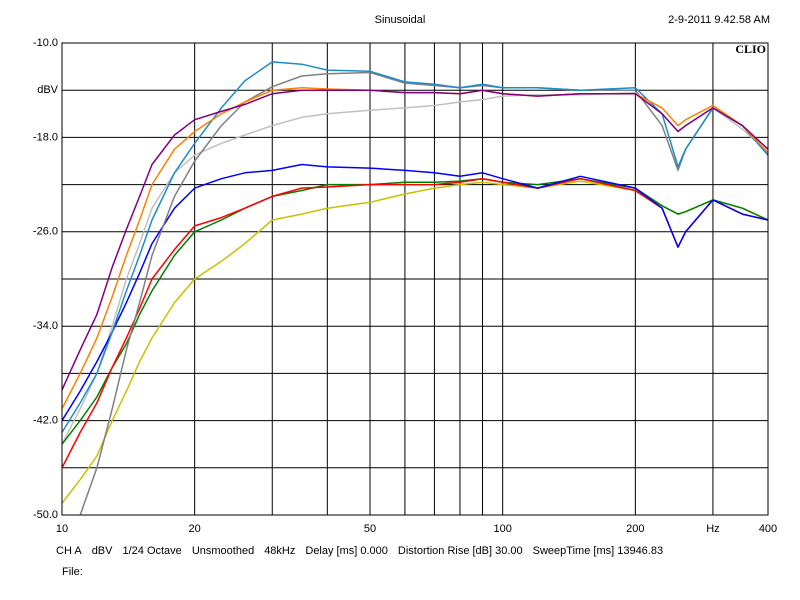  Describe the element at coordinates (719, 20) in the screenshot. I see `timestamp: 2-9-2011 9.42.58 AM` at that location.